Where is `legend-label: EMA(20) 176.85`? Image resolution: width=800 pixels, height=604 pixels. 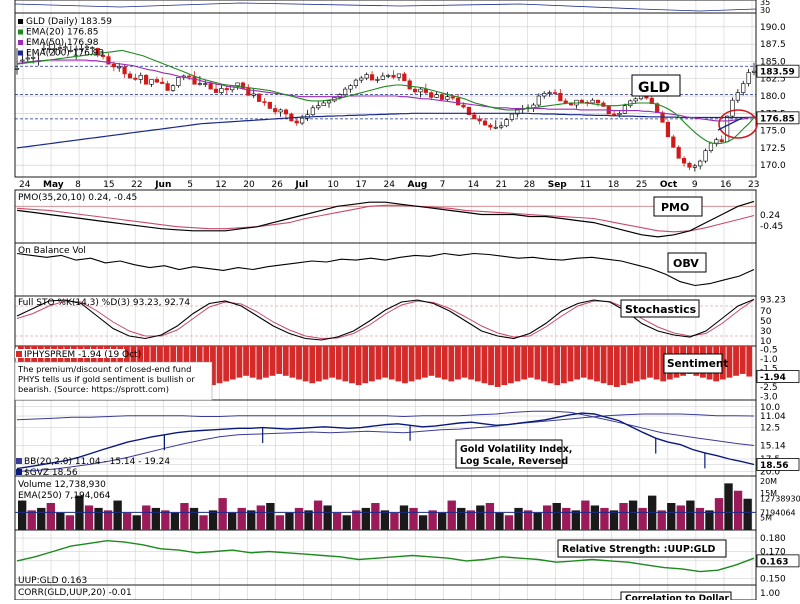
legend-label: EMA(20) 176.85 is located at coordinates (62, 33).